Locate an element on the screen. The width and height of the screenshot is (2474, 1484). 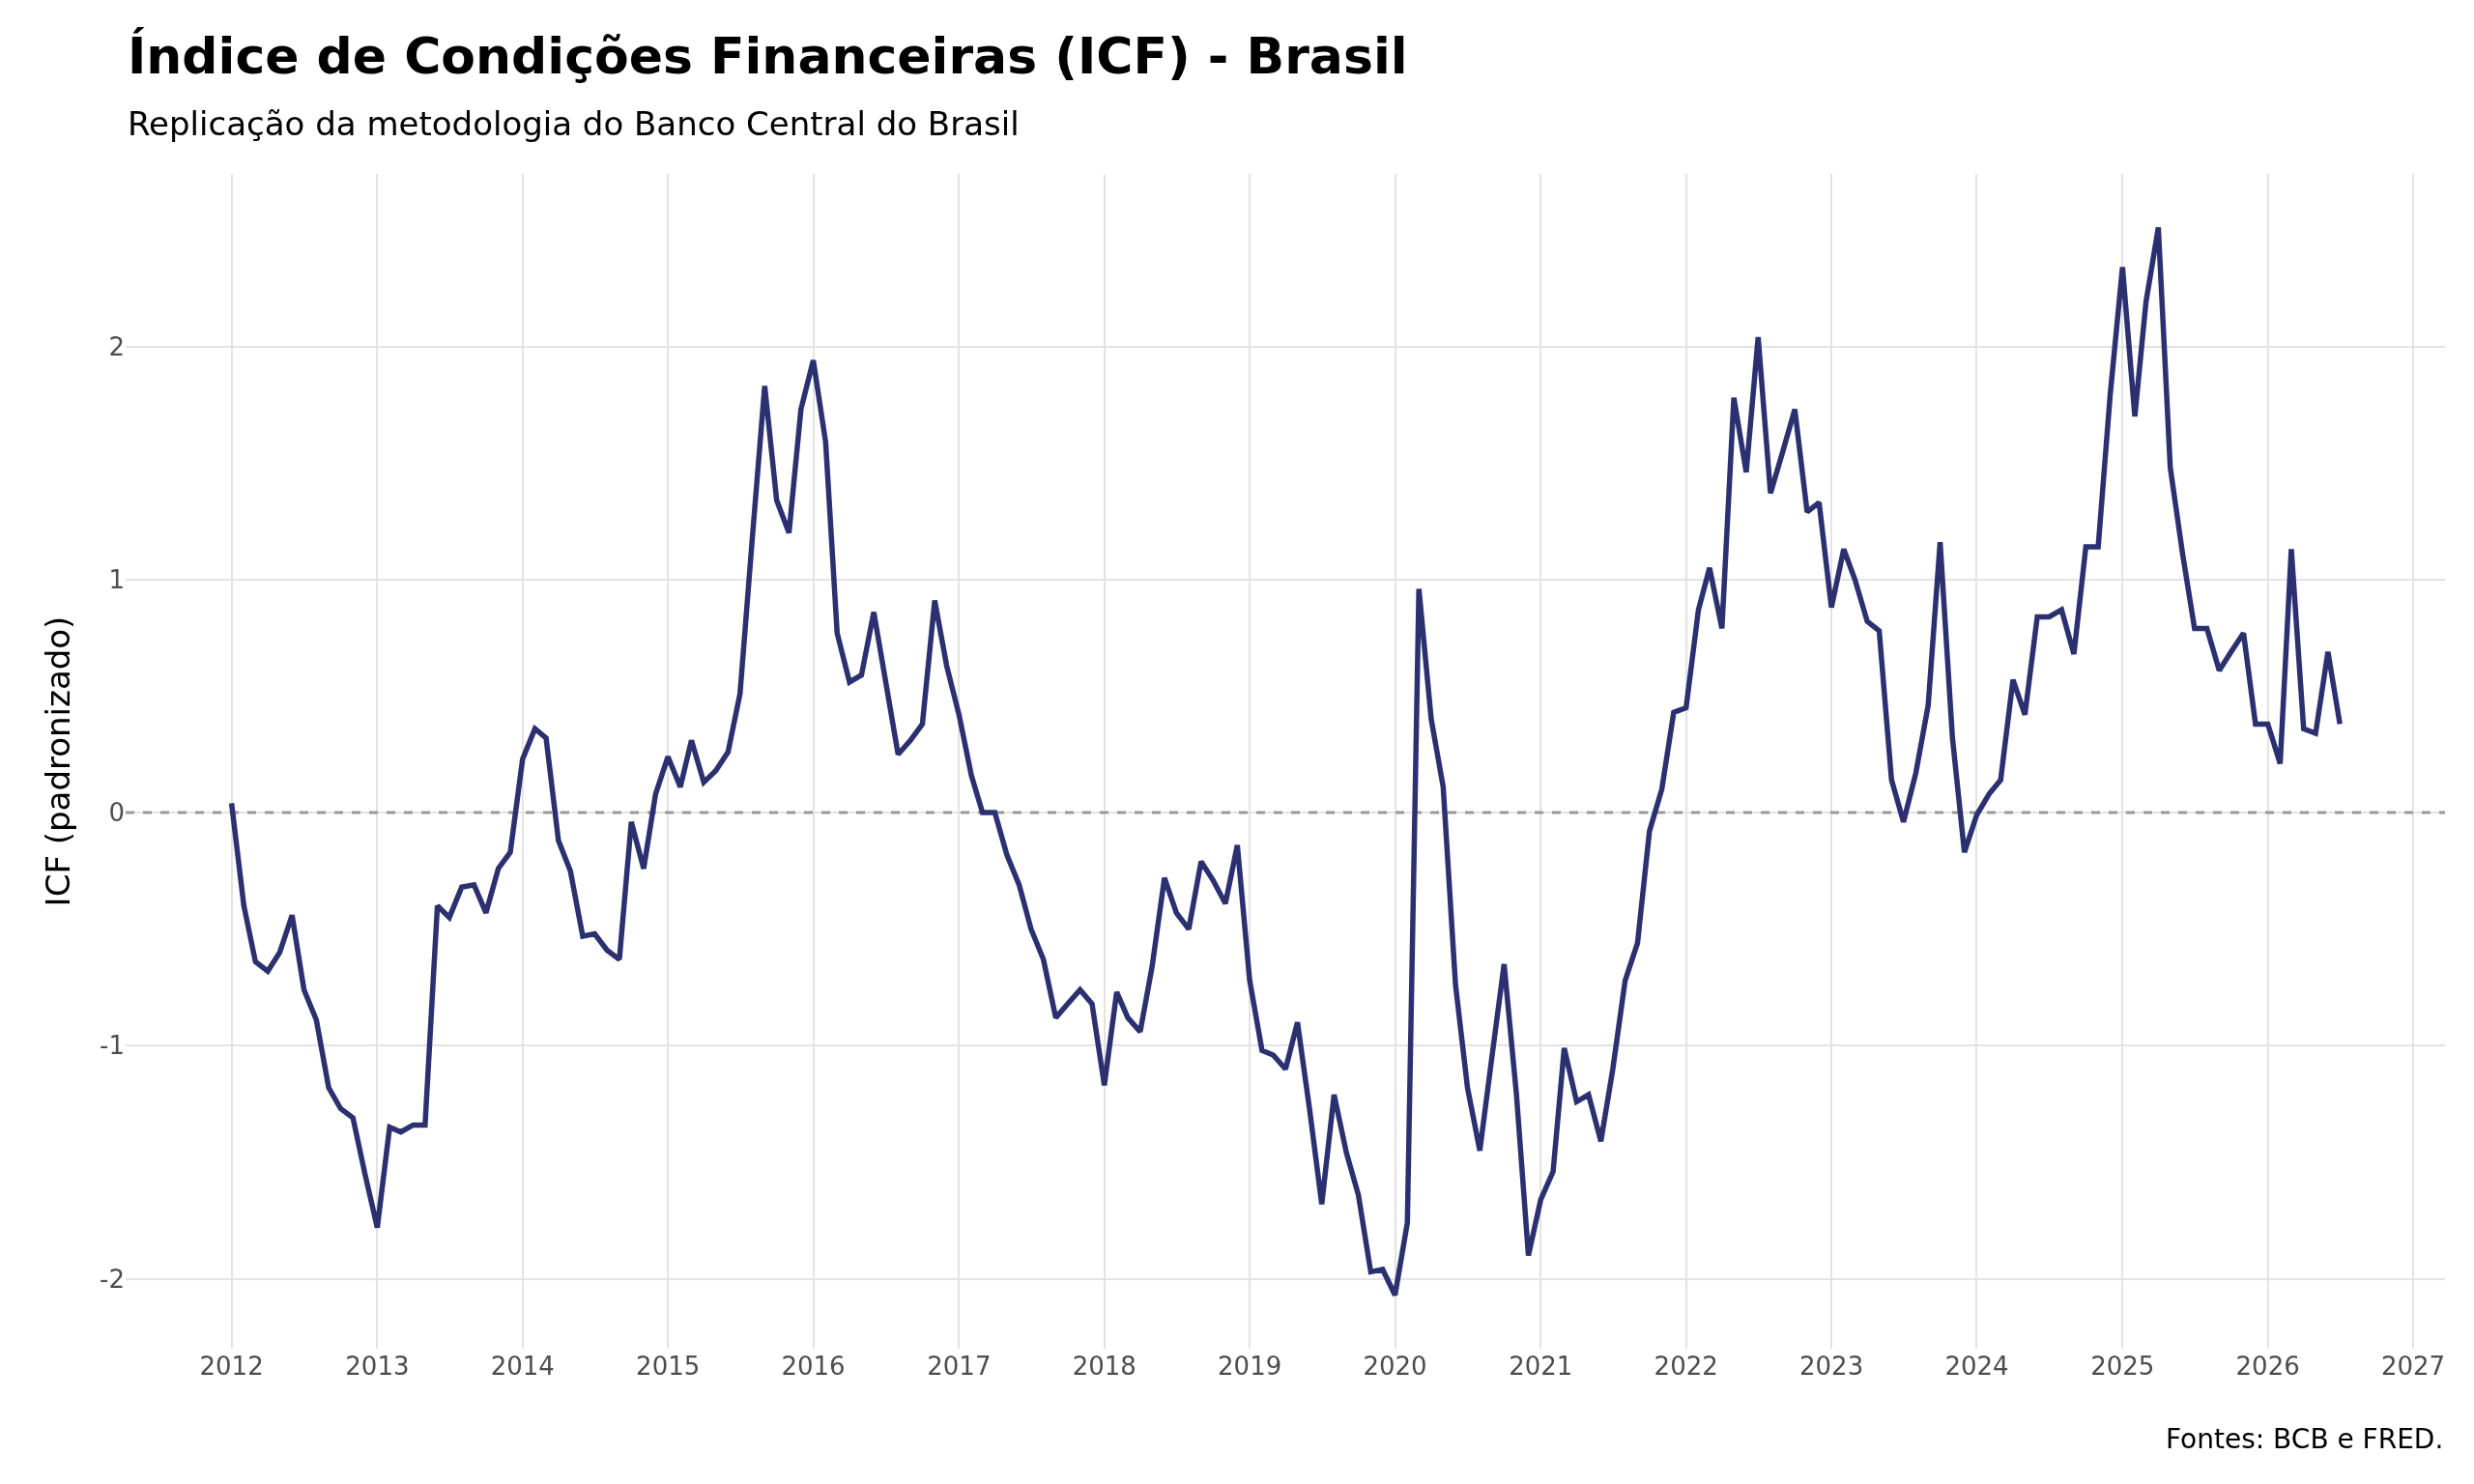
x-tick-label: 2021 is located at coordinates (1541, 1366).